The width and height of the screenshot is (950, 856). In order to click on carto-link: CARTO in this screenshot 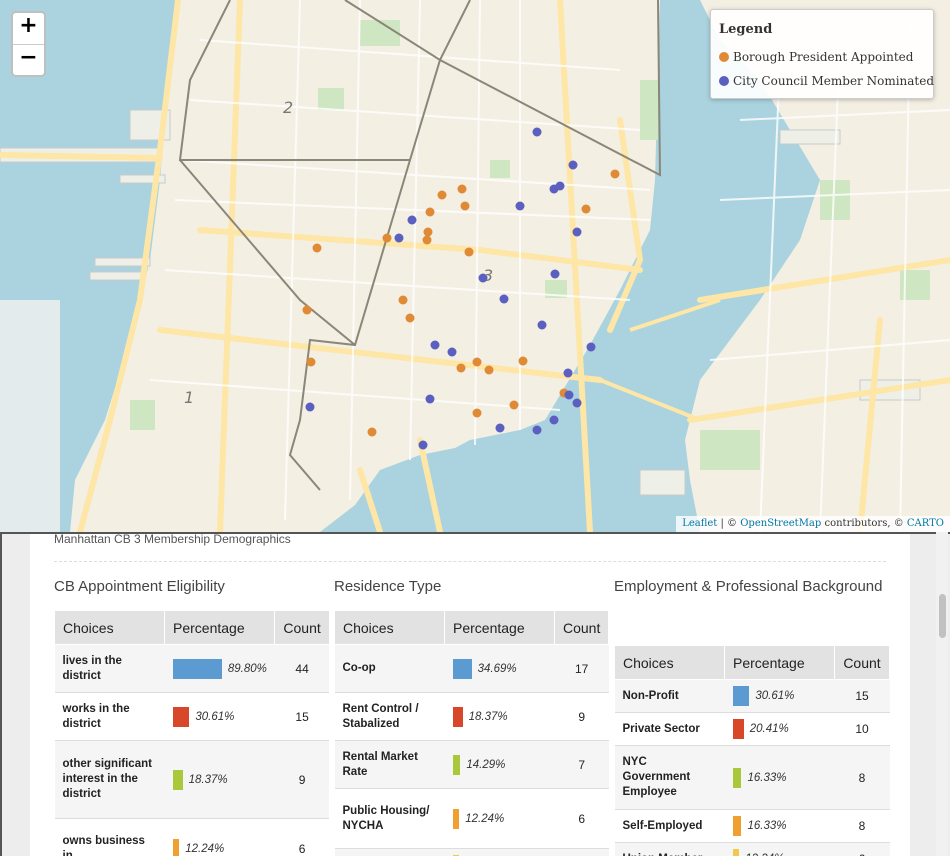, I will do `click(925, 523)`.